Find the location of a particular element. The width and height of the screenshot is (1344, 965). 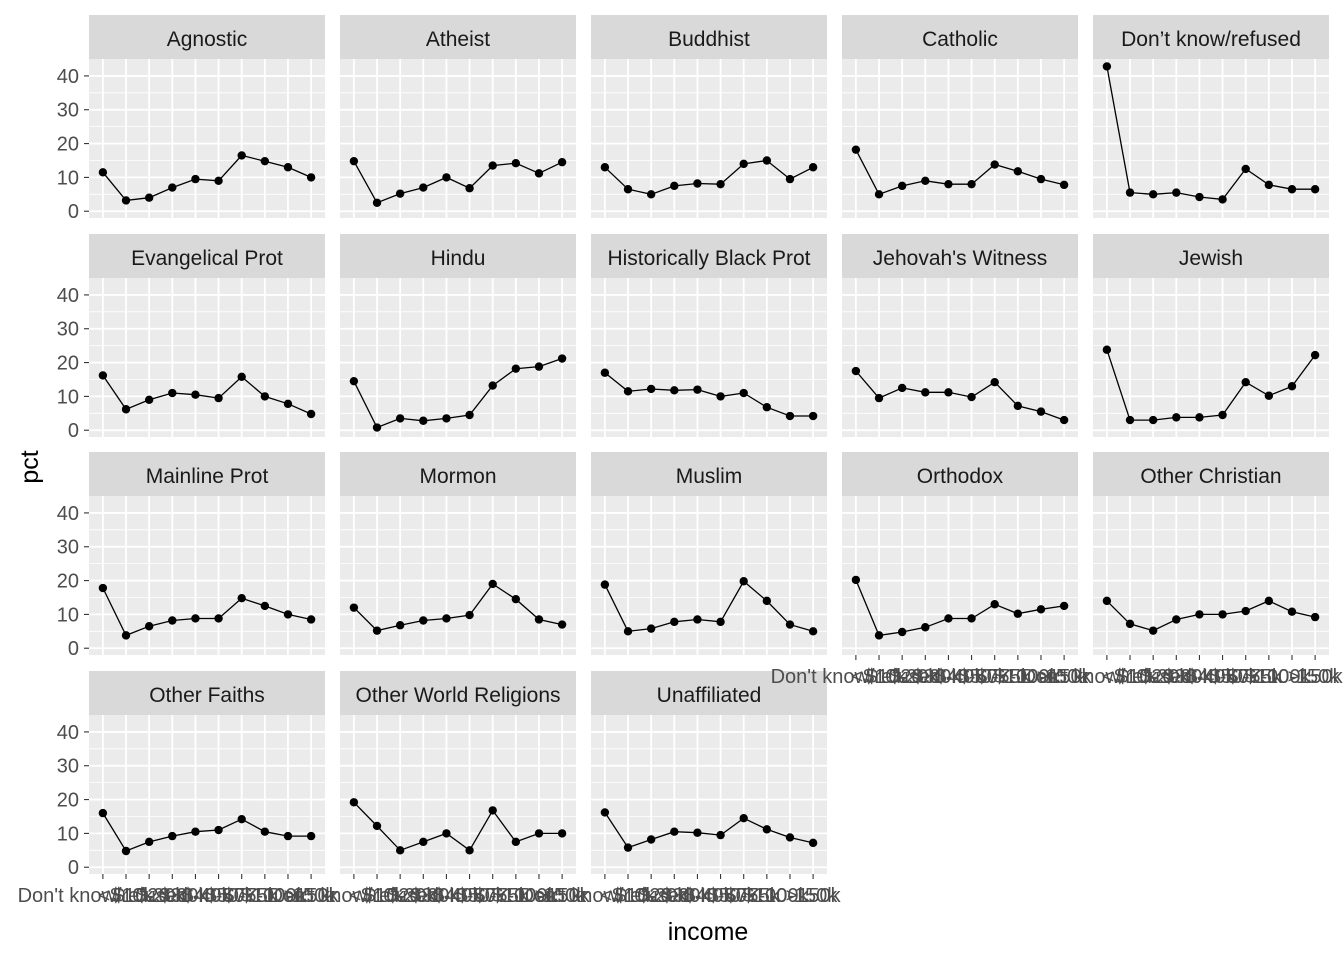

x-tick-label: >150k is located at coordinates (814, 896).